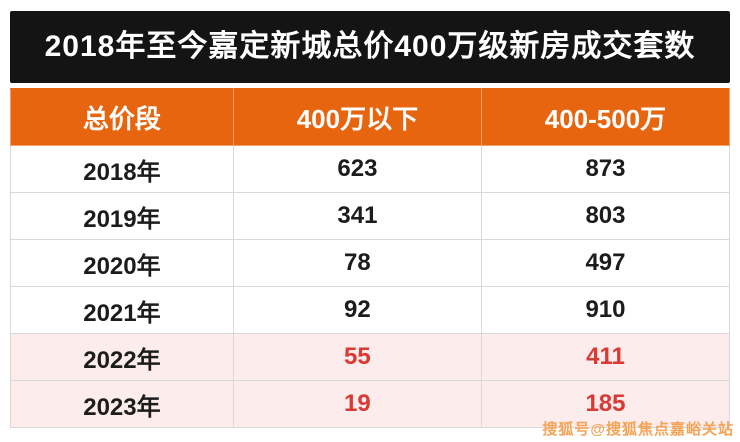 The height and width of the screenshot is (442, 740). Describe the element at coordinates (605, 357) in the screenshot. I see `range-400-500-cell: 411` at that location.